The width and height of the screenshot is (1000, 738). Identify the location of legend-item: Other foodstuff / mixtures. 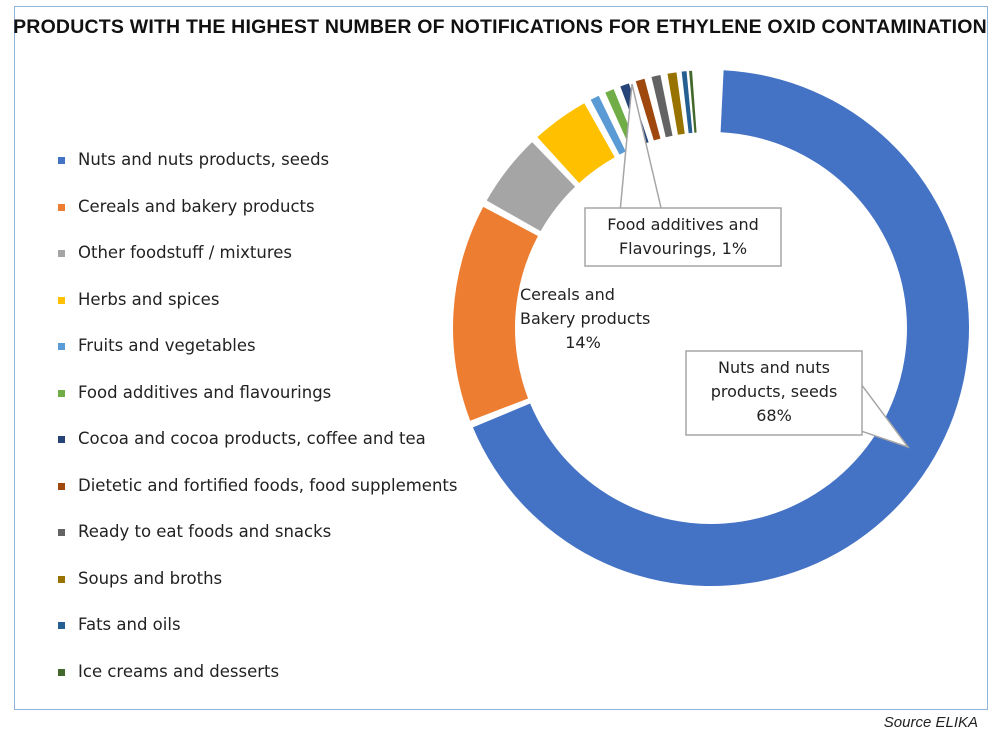
(254, 262).